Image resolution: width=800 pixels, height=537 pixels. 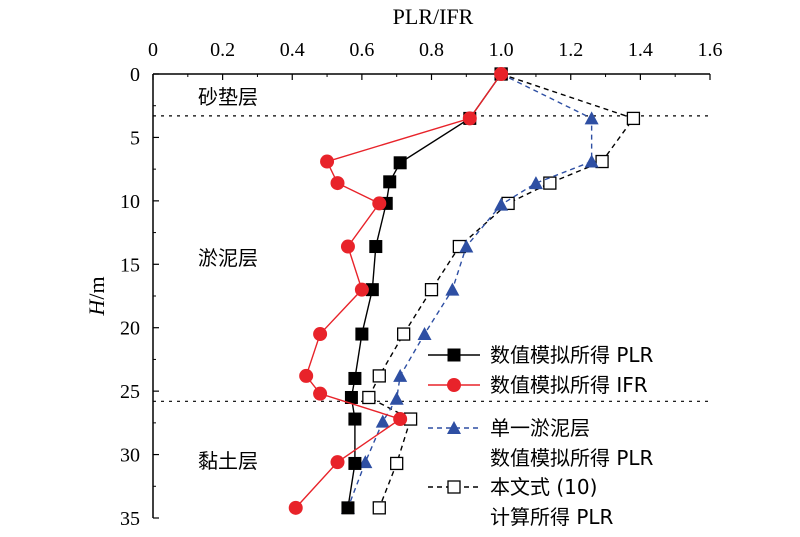 What do you see at coordinates (431, 50) in the screenshot?
I see `x-tick-label: 0.8` at bounding box center [431, 50].